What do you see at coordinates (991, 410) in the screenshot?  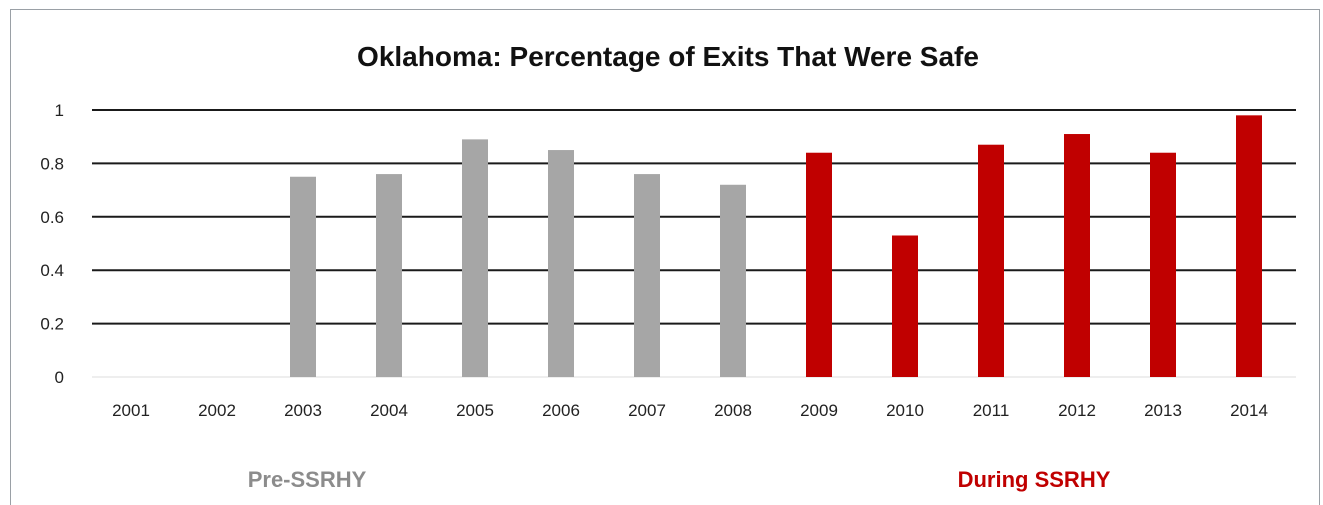 I see `x-tick-label: 2011` at bounding box center [991, 410].